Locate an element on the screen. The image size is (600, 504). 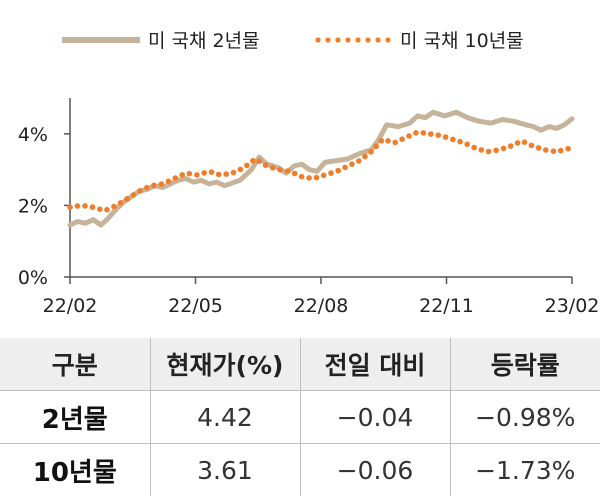
table-row: 2년물 4.42 −0.04 −0.98% is located at coordinates (300, 417).